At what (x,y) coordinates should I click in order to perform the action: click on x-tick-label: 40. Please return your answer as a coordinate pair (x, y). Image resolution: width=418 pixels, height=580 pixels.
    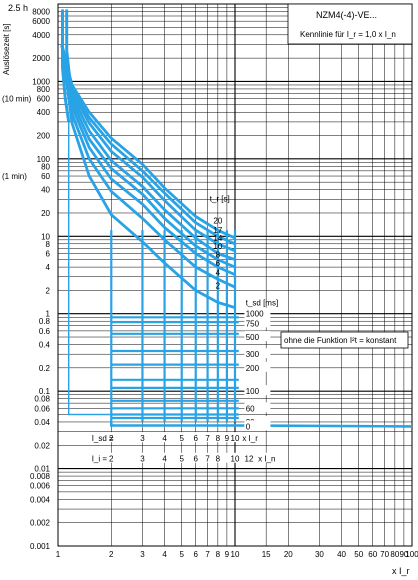
    Looking at the image, I should click on (341, 554).